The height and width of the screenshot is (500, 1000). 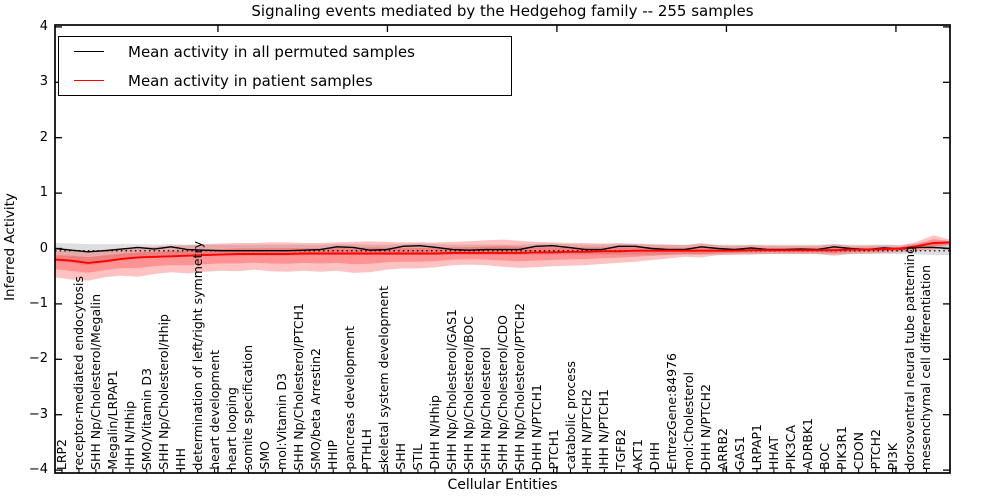 What do you see at coordinates (706, 426) in the screenshot?
I see `x-category-label: DHH N/PTCH2` at bounding box center [706, 426].